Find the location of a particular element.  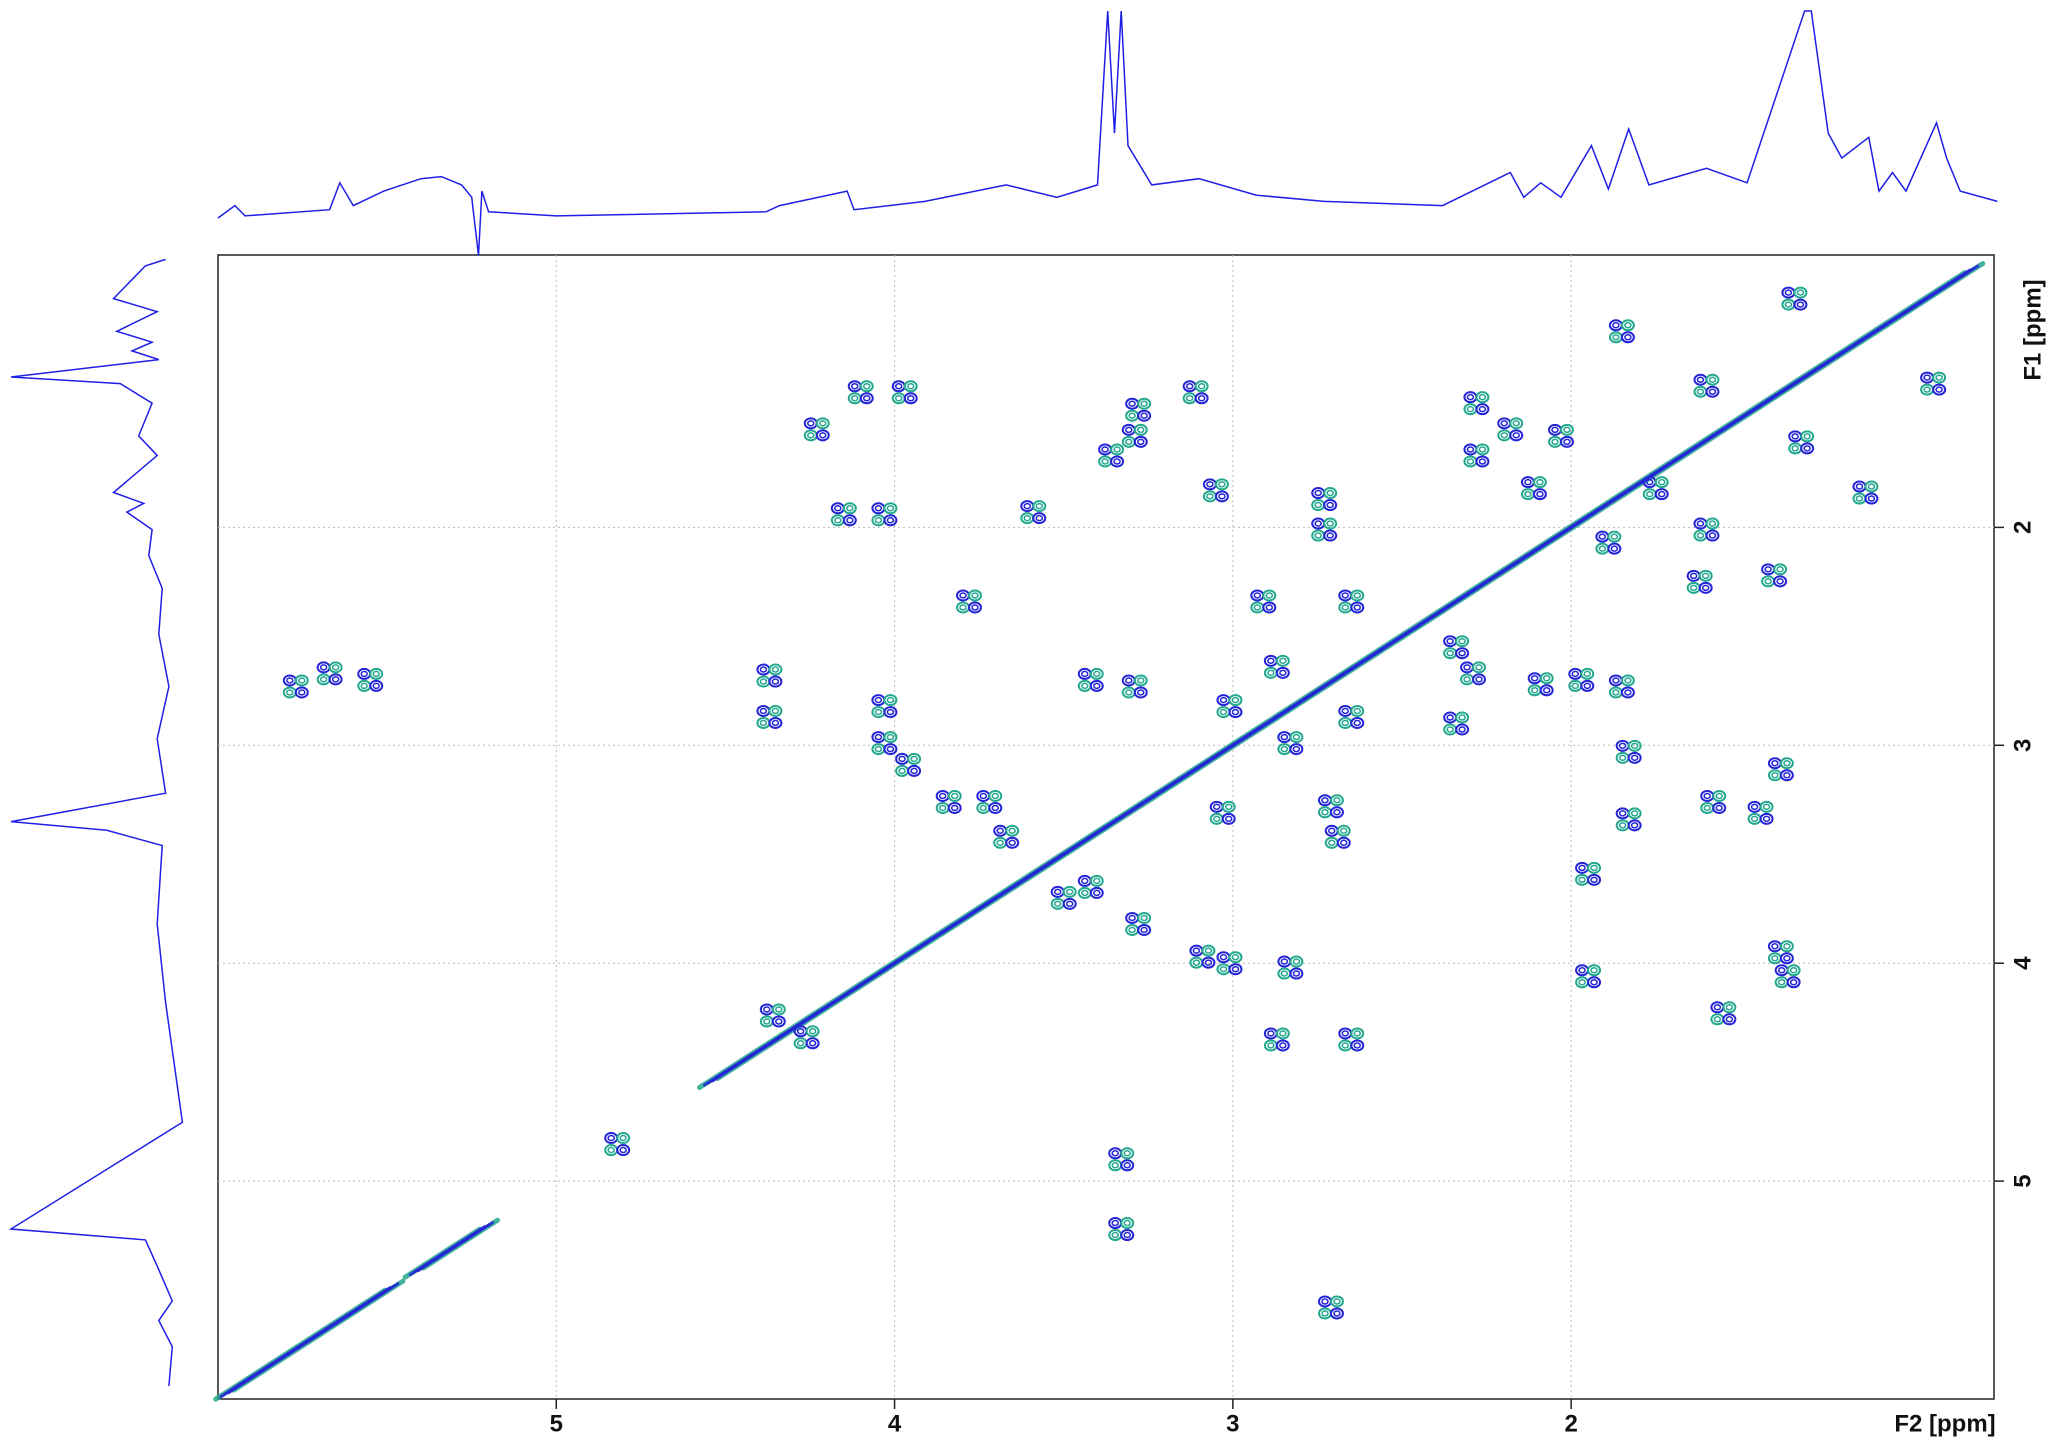

diagonal is located at coordinates (309, 1340).